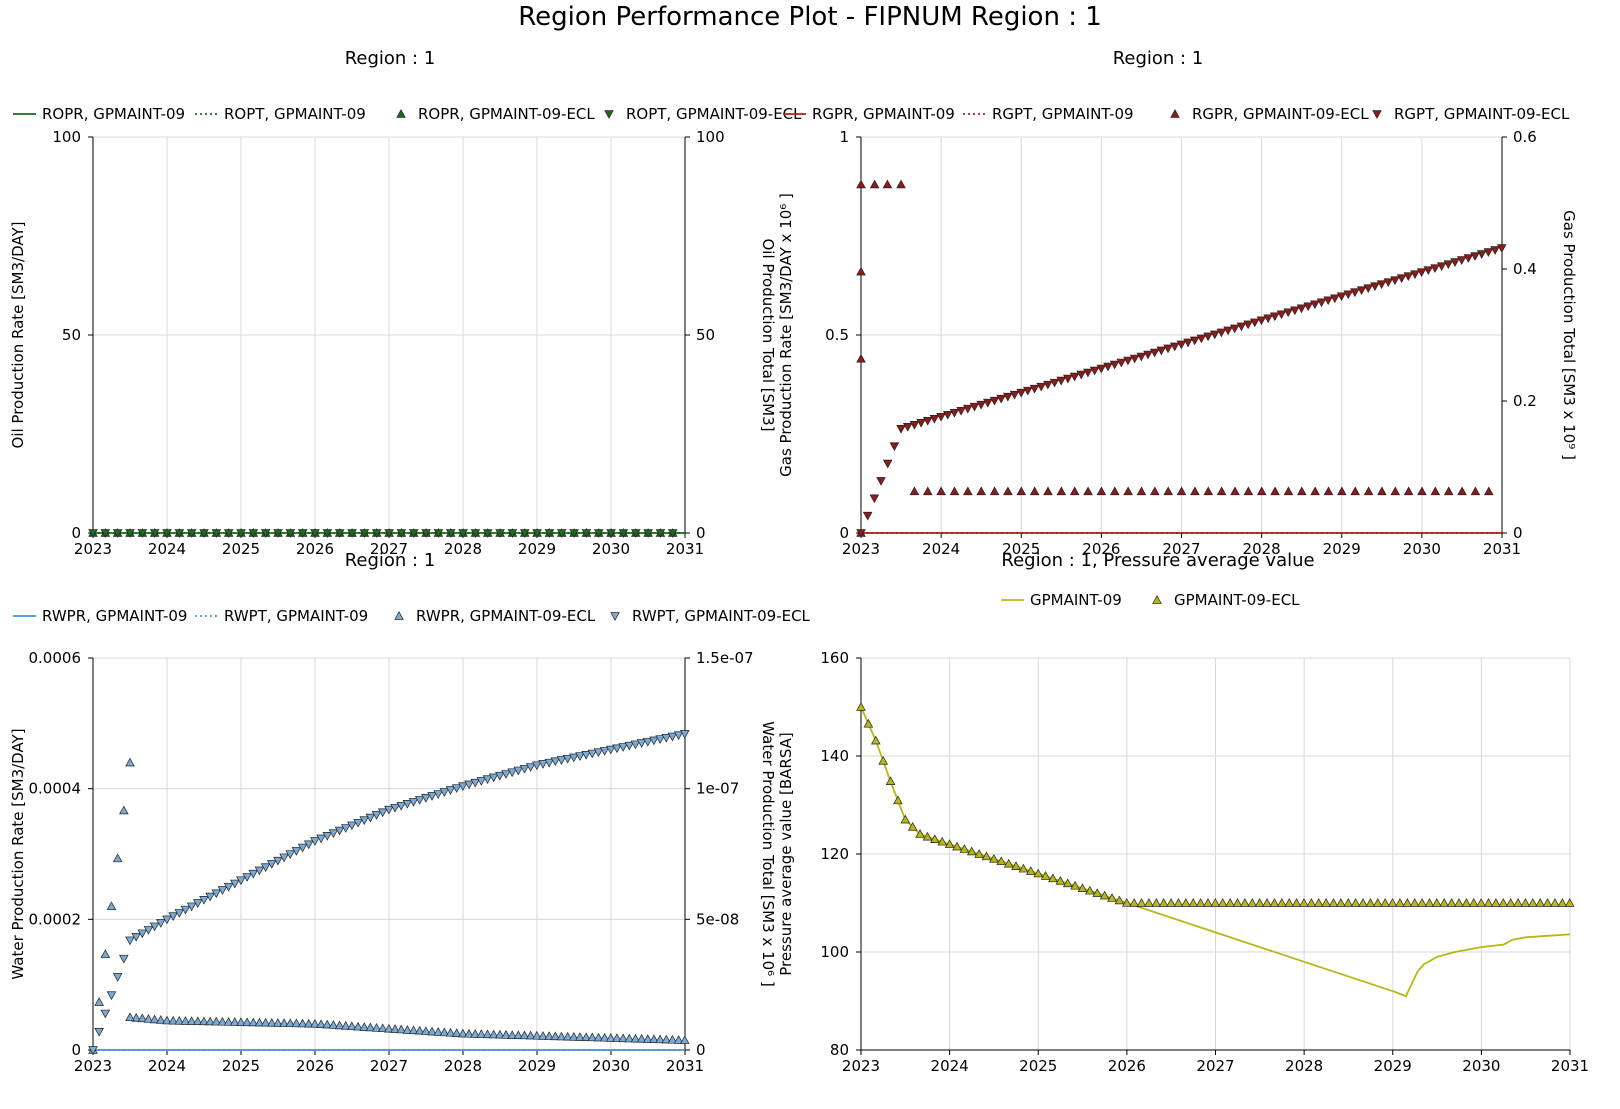  Describe the element at coordinates (55, 658) in the screenshot. I see `y-tick-label: 0.0006` at that location.